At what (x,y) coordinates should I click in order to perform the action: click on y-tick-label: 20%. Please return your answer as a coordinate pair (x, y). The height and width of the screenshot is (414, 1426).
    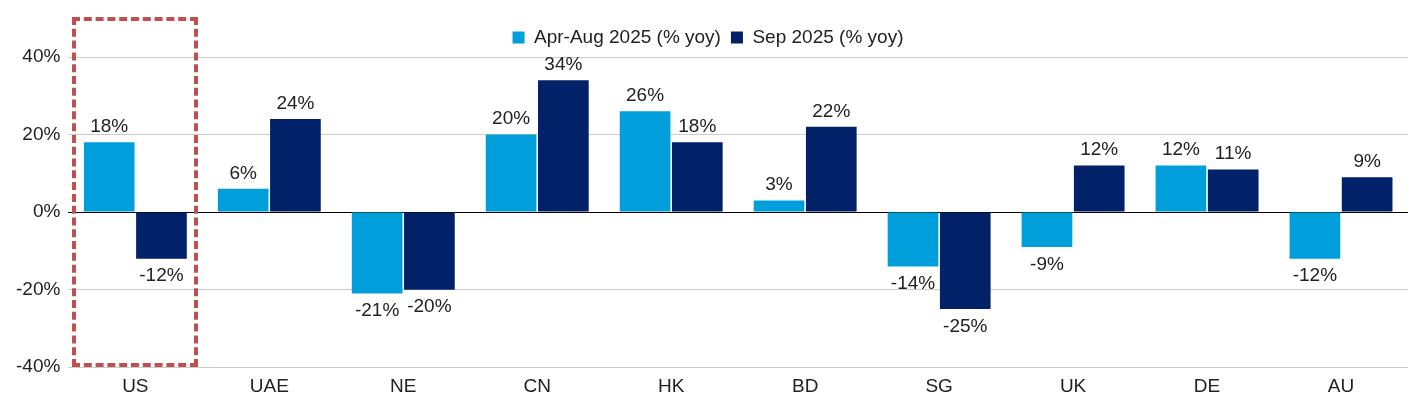
    Looking at the image, I should click on (41, 133).